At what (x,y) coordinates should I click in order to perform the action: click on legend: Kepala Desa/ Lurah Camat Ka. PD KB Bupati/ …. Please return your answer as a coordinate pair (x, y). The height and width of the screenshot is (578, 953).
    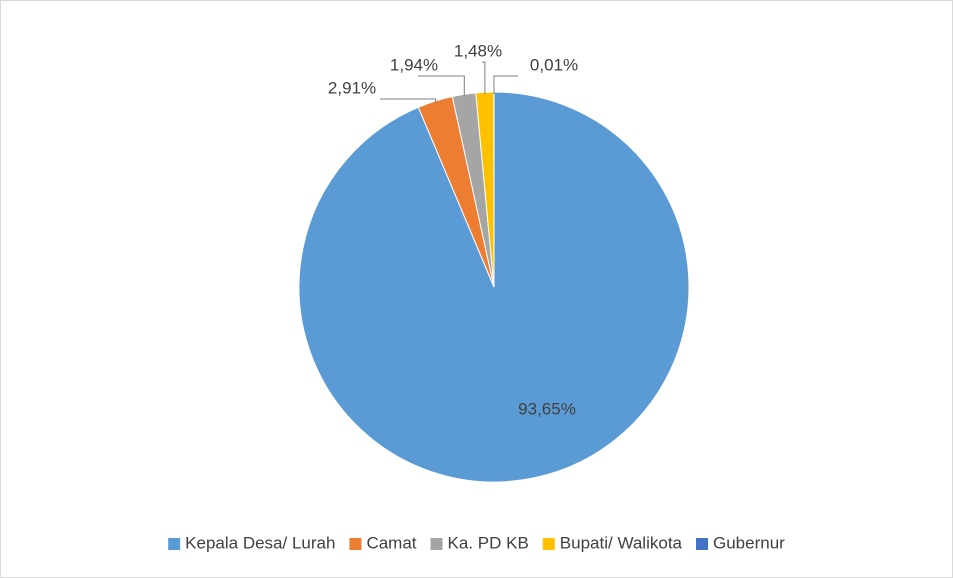
    Looking at the image, I should click on (476, 542).